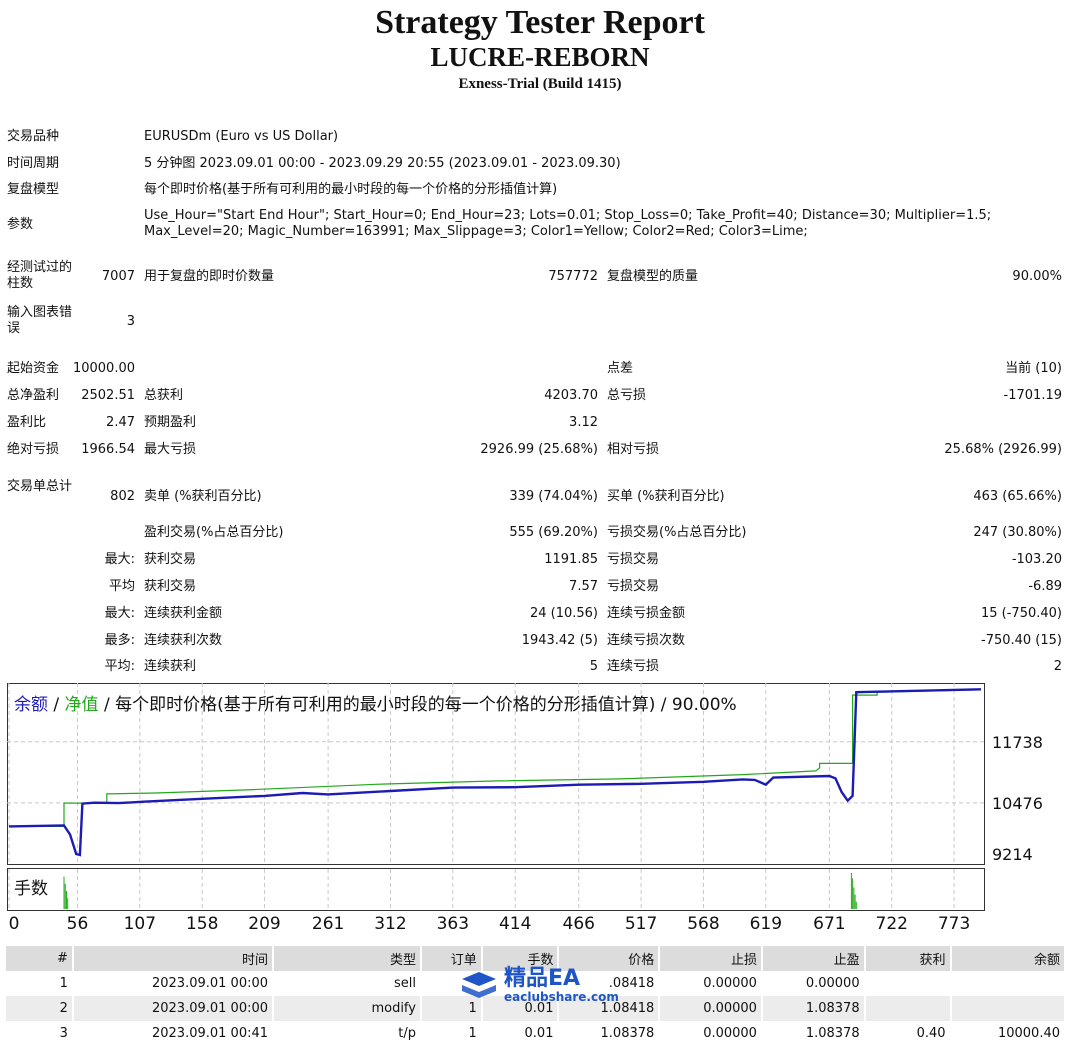 This screenshot has width=1080, height=1046. I want to click on trades-value: 802, so click(122, 496).